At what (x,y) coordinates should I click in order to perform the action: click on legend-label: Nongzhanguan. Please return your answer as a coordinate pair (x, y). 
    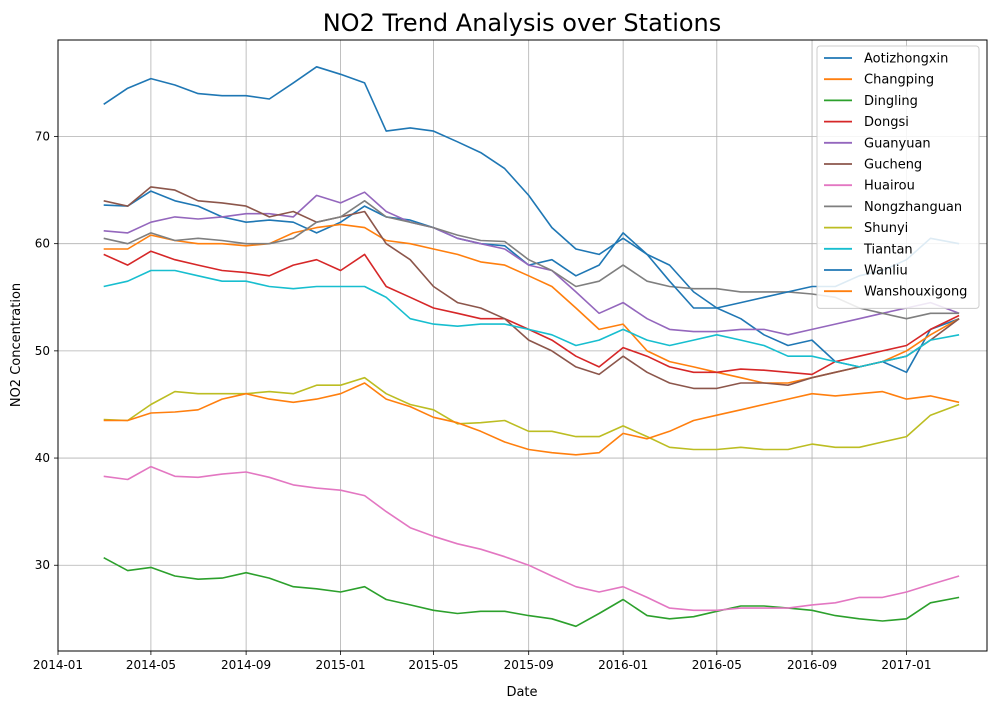
    Looking at the image, I should click on (913, 207).